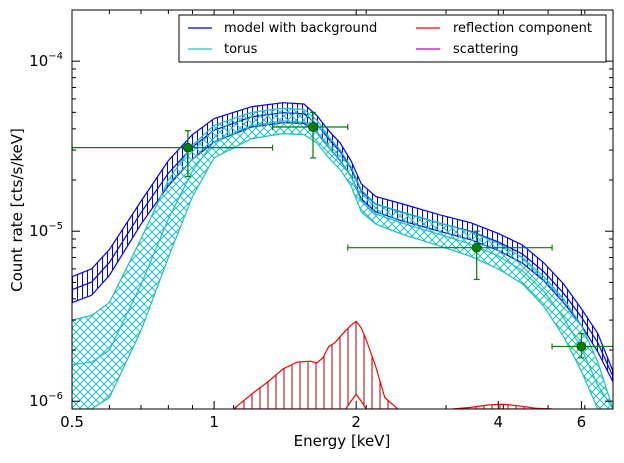 The height and width of the screenshot is (463, 624). I want to click on x-tick-label: 6, so click(582, 422).